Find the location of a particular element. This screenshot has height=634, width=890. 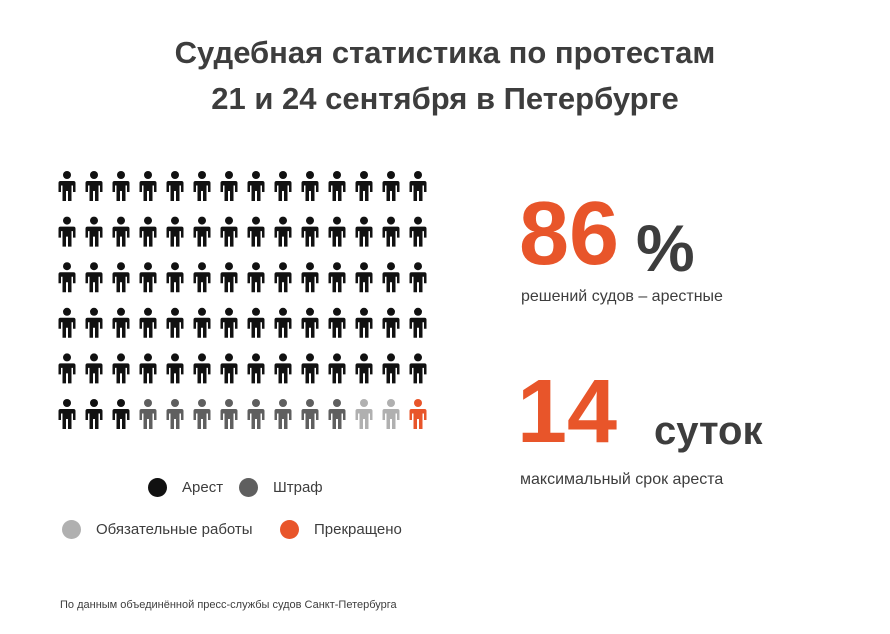

person-icon-dismissed is located at coordinates (418, 414).